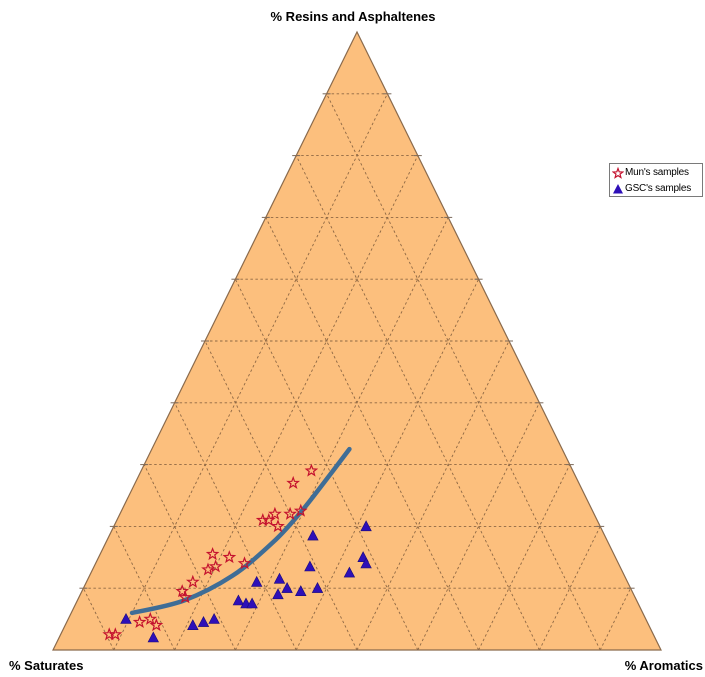  I want to click on legend-item-mun: Mun's samples, so click(650, 172).